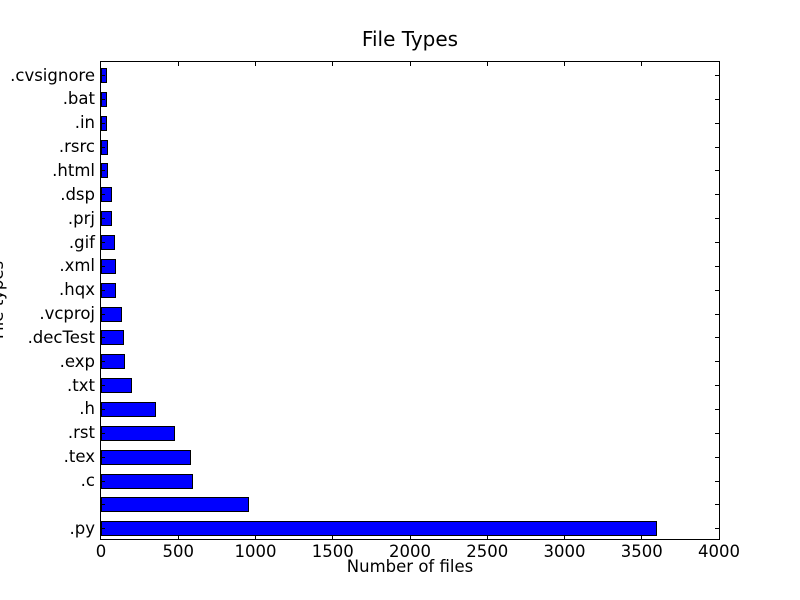 Image resolution: width=800 pixels, height=600 pixels. Describe the element at coordinates (81, 385) in the screenshot. I see `y-tick-label-txt: .txt` at that location.